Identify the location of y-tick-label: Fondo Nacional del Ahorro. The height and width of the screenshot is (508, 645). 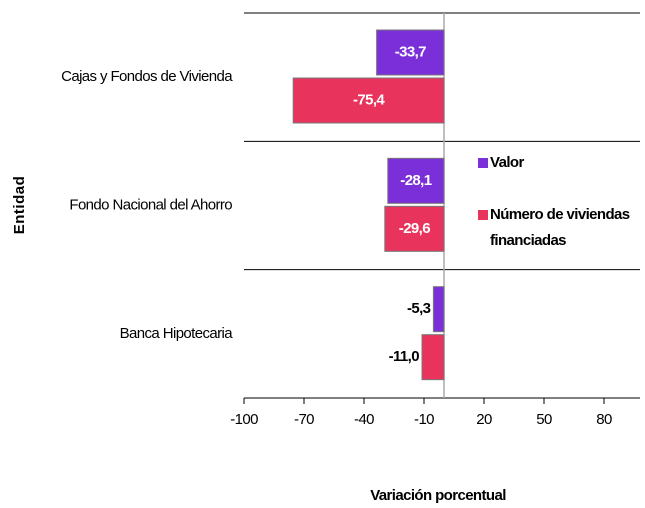
(150, 204).